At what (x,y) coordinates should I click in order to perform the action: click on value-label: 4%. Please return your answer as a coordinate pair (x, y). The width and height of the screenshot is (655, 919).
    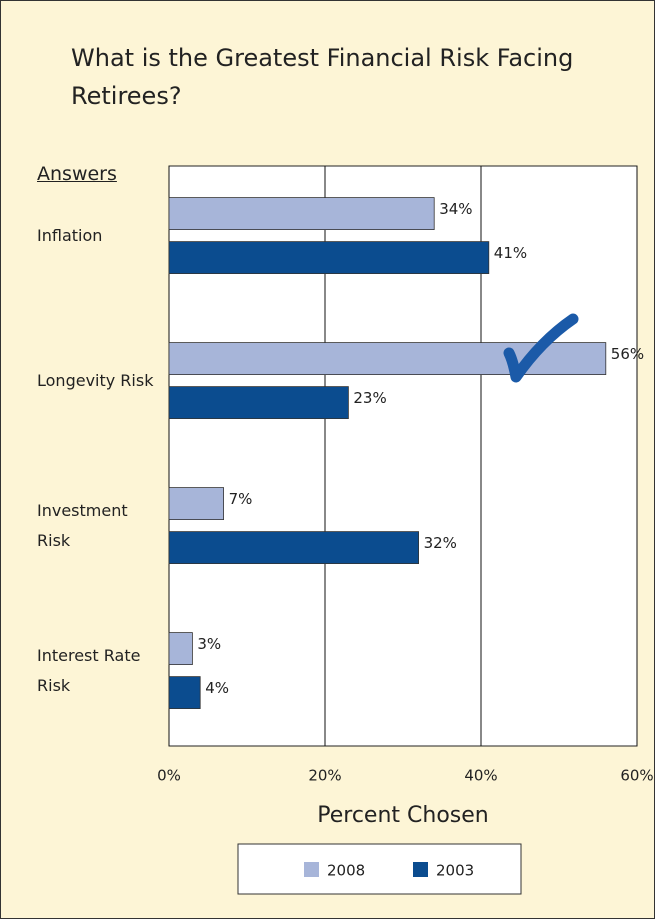
    Looking at the image, I should click on (217, 688).